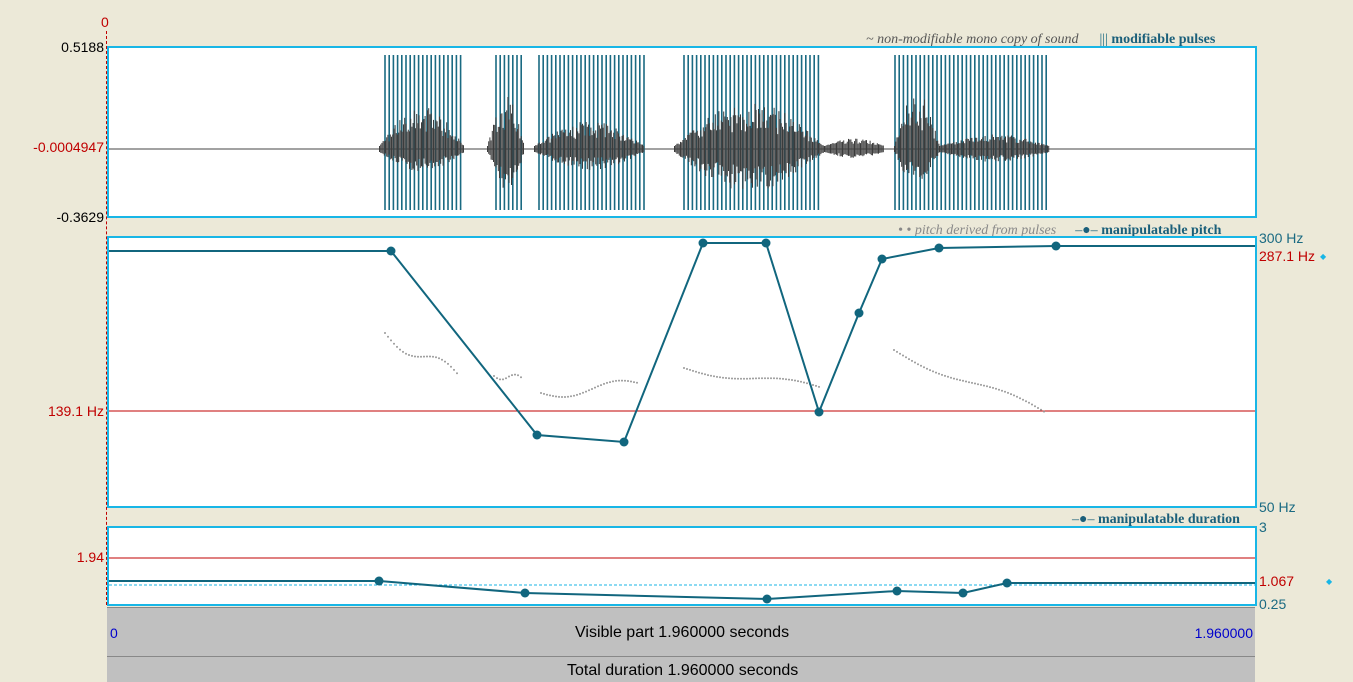 The width and height of the screenshot is (1353, 682). What do you see at coordinates (1161, 230) in the screenshot?
I see `legend-manipulatable-pitch: manipulatable pitch` at bounding box center [1161, 230].